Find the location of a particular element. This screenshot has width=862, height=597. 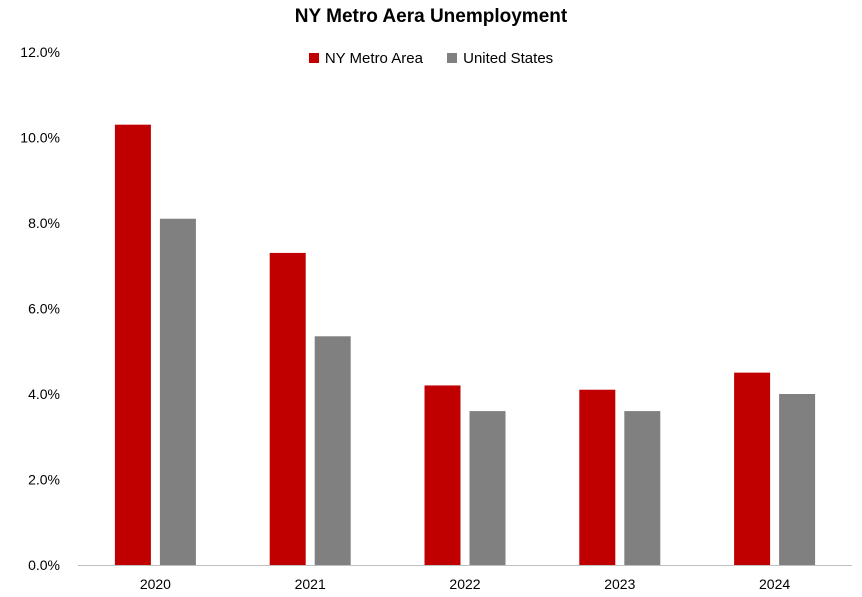

legend-label-ny-metro: NY Metro Area is located at coordinates (373, 58).